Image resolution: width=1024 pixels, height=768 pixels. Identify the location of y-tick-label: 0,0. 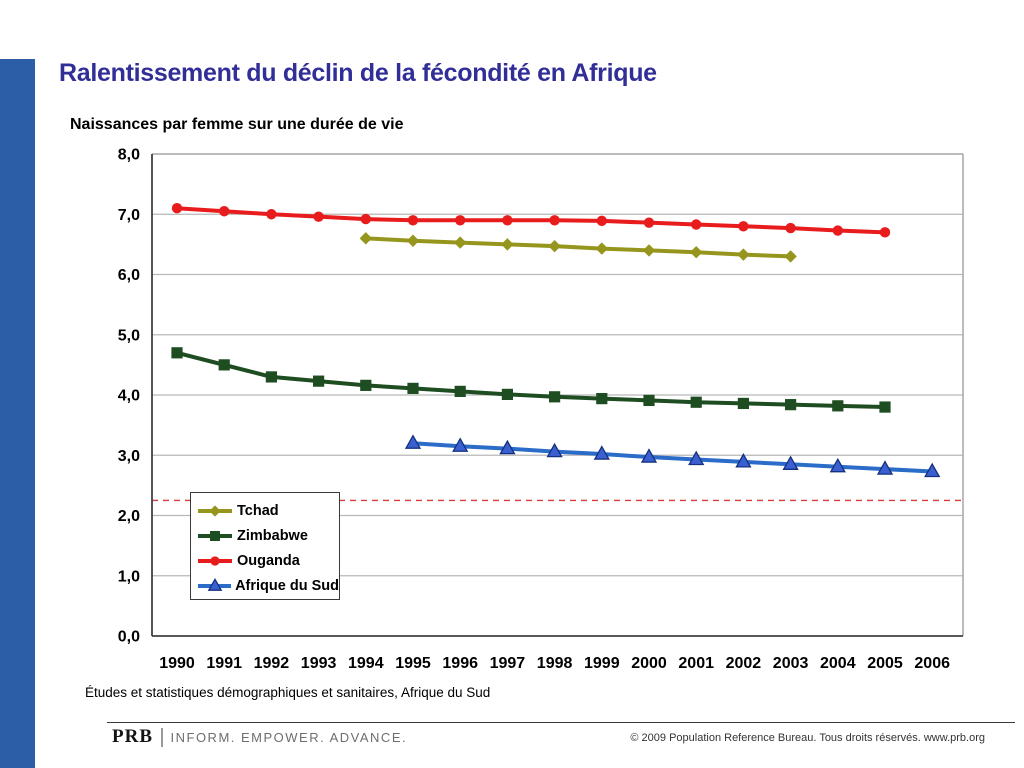
(129, 637).